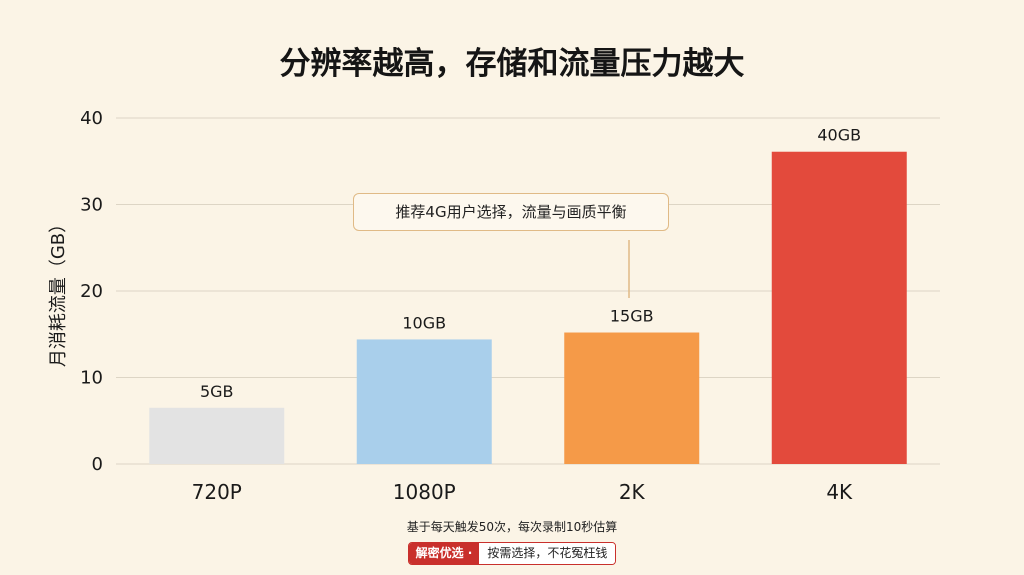  I want to click on y-axis-title: 月消耗流量（GB）, so click(58, 291).